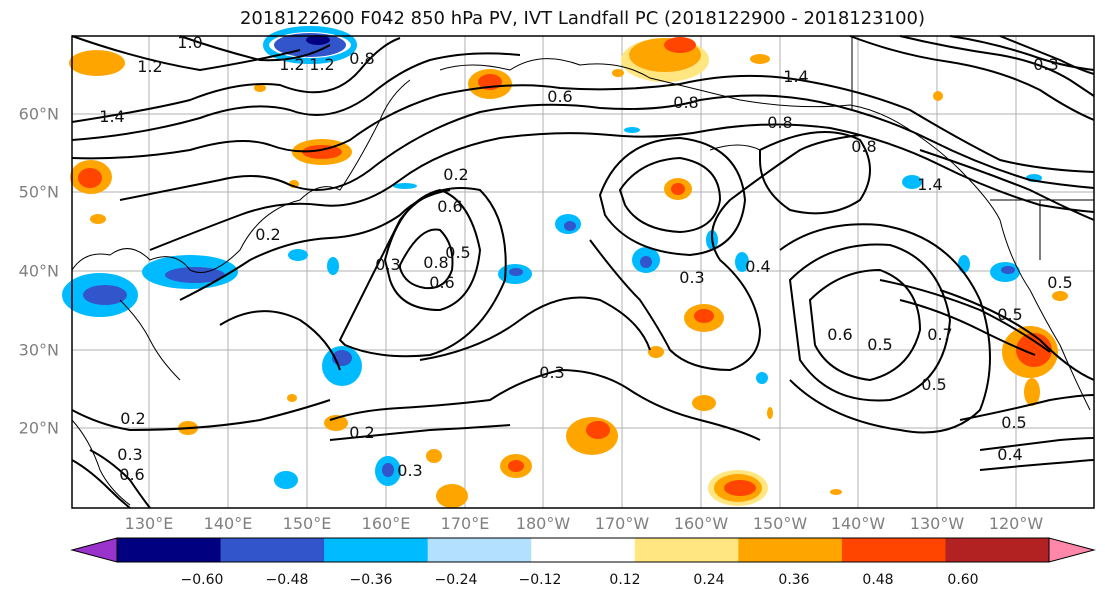 Image resolution: width=1105 pixels, height=601 pixels. What do you see at coordinates (701, 523) in the screenshot?
I see `lon-label: 160°W` at bounding box center [701, 523].